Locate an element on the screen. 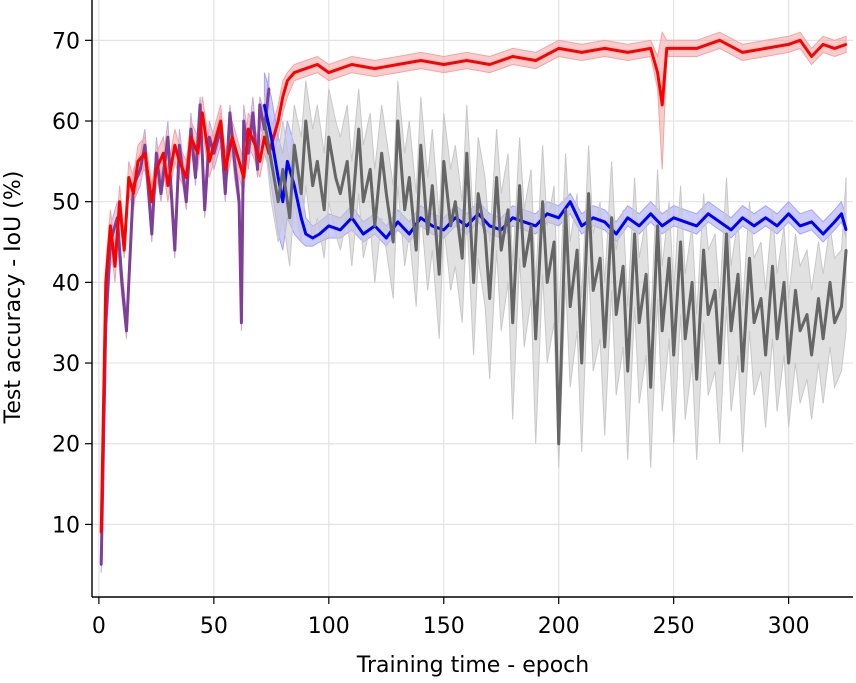 This screenshot has height=683, width=856. y-tick-label-6: 70 is located at coordinates (66, 41).